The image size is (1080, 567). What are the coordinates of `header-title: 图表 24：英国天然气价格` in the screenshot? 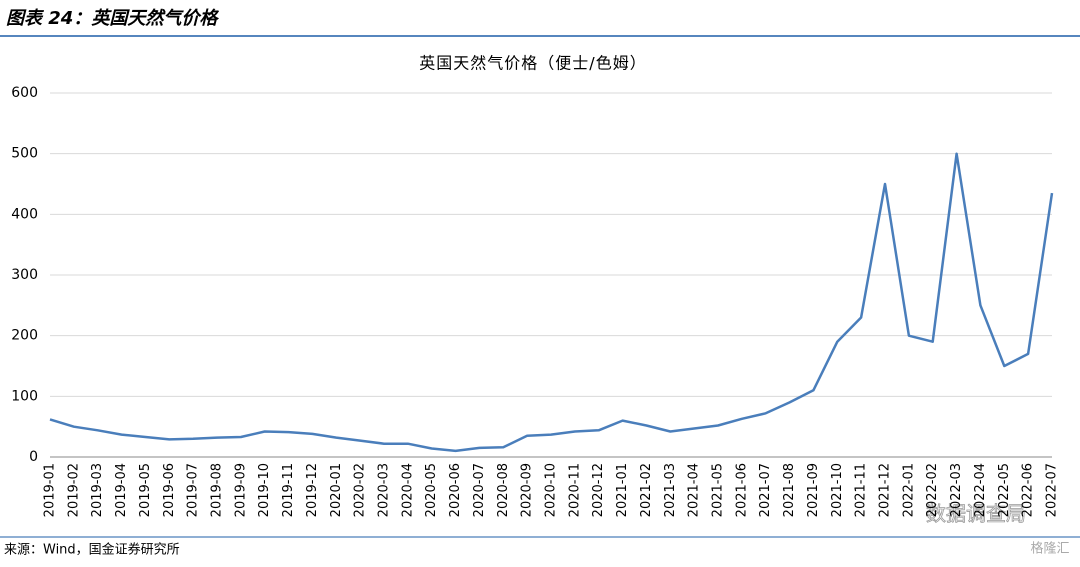 It's located at (112, 18).